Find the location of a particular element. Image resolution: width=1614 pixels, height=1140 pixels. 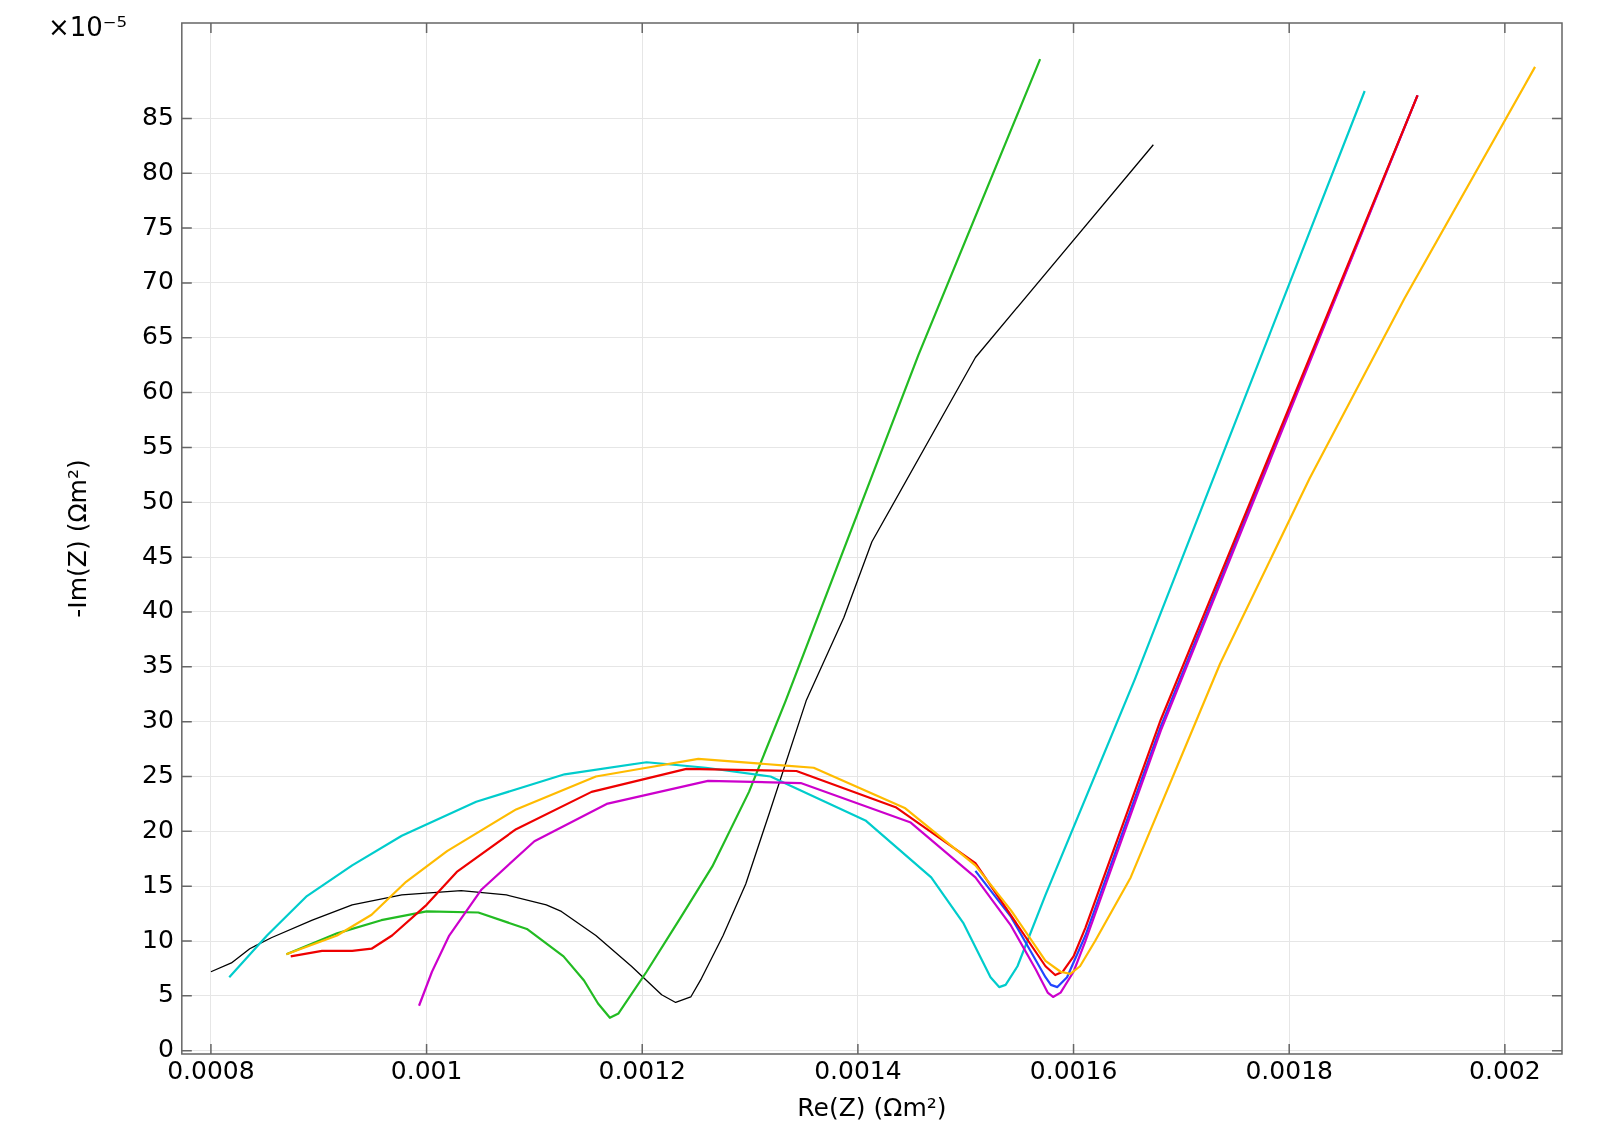

text: ×10⁻⁵ is located at coordinates (88, 27).